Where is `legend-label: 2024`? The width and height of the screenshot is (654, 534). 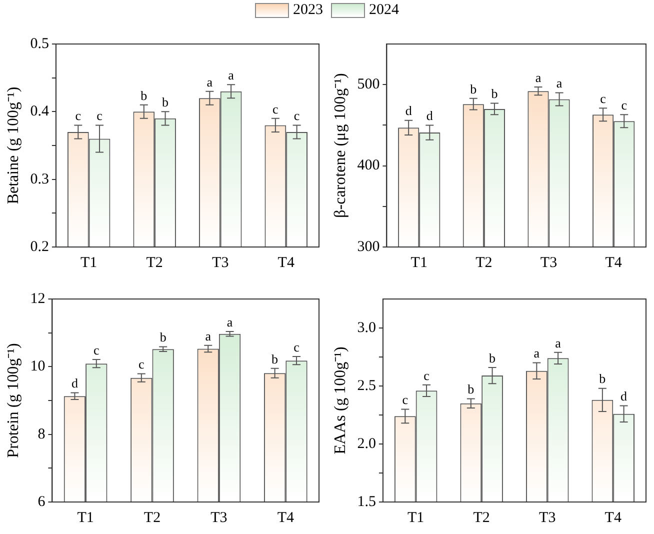
legend-label: 2024 is located at coordinates (384, 10).